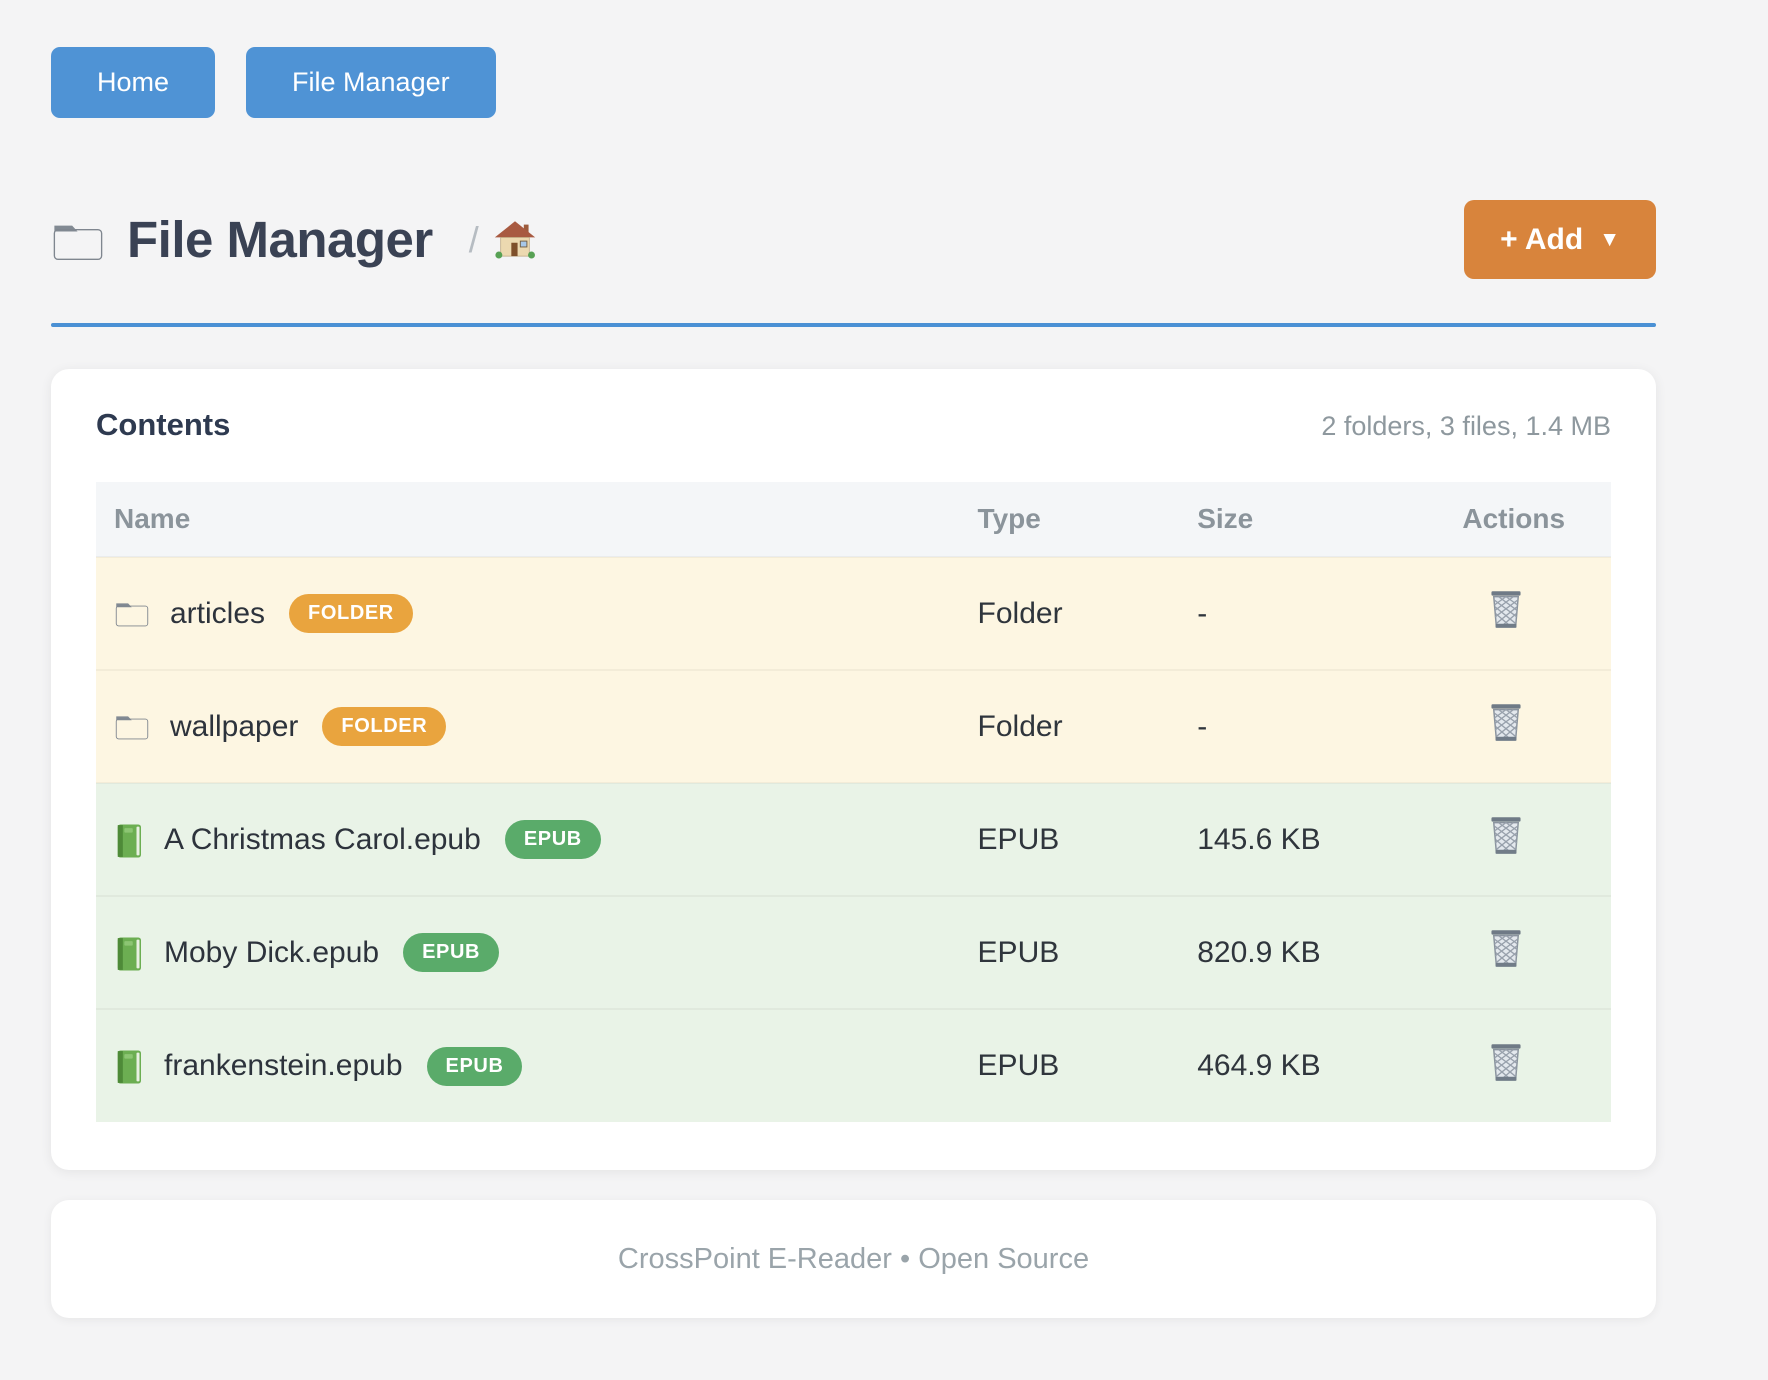 The height and width of the screenshot is (1380, 1768). What do you see at coordinates (234, 726) in the screenshot?
I see `file-name: wallpaper` at bounding box center [234, 726].